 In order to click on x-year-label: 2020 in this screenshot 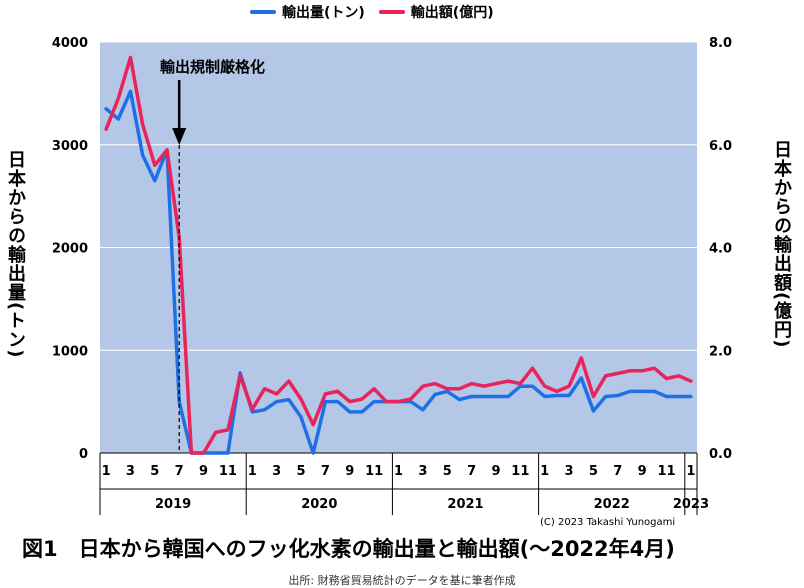, I will do `click(319, 504)`.